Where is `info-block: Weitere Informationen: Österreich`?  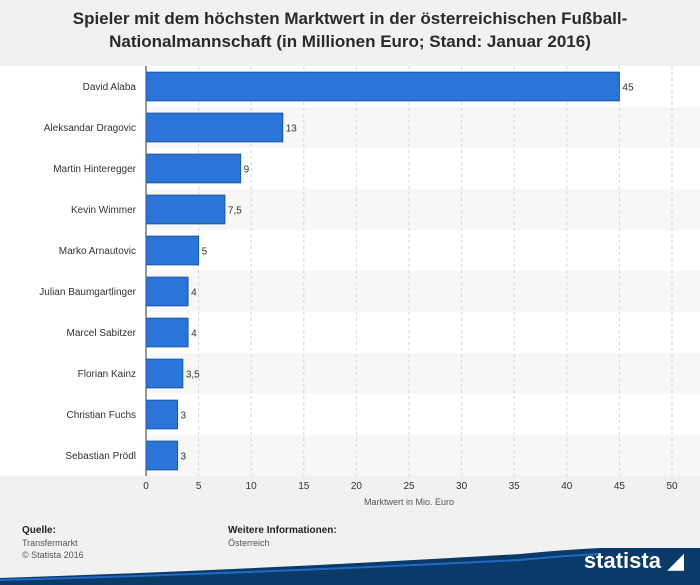
info-block: Weitere Informationen: Österreich is located at coordinates (282, 537).